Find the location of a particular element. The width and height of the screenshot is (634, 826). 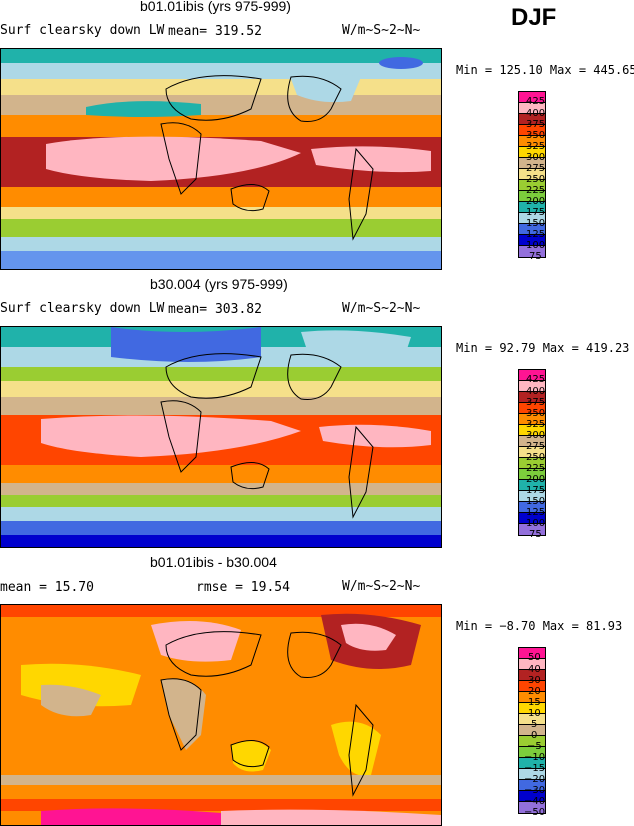

panel3-legend-label: −15 is located at coordinates (535, 768).